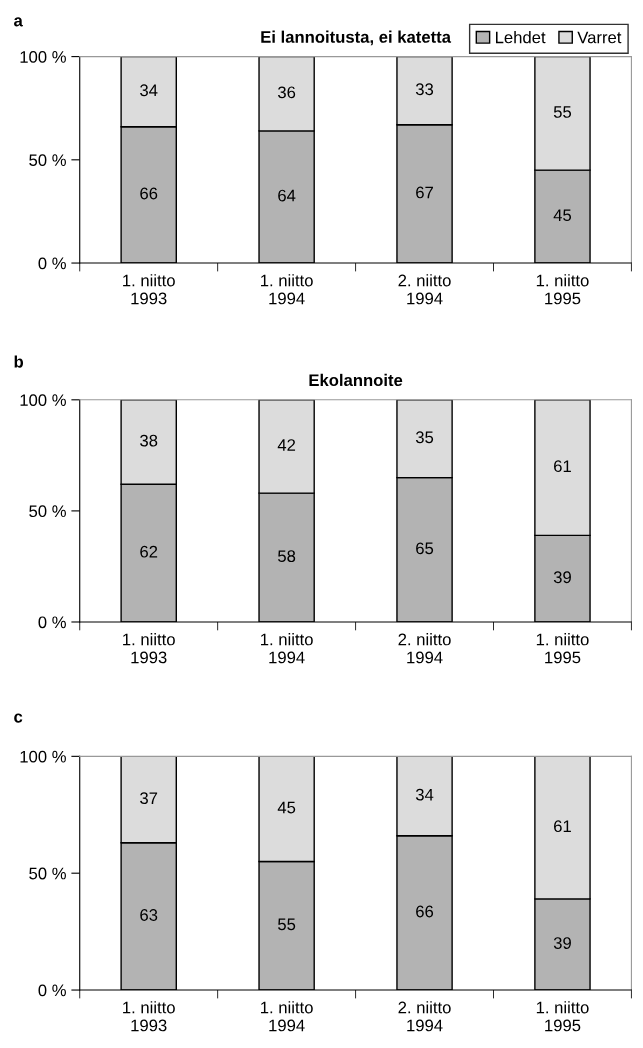 This screenshot has height=1048, width=643. I want to click on legend-label: Varret, so click(599, 37).